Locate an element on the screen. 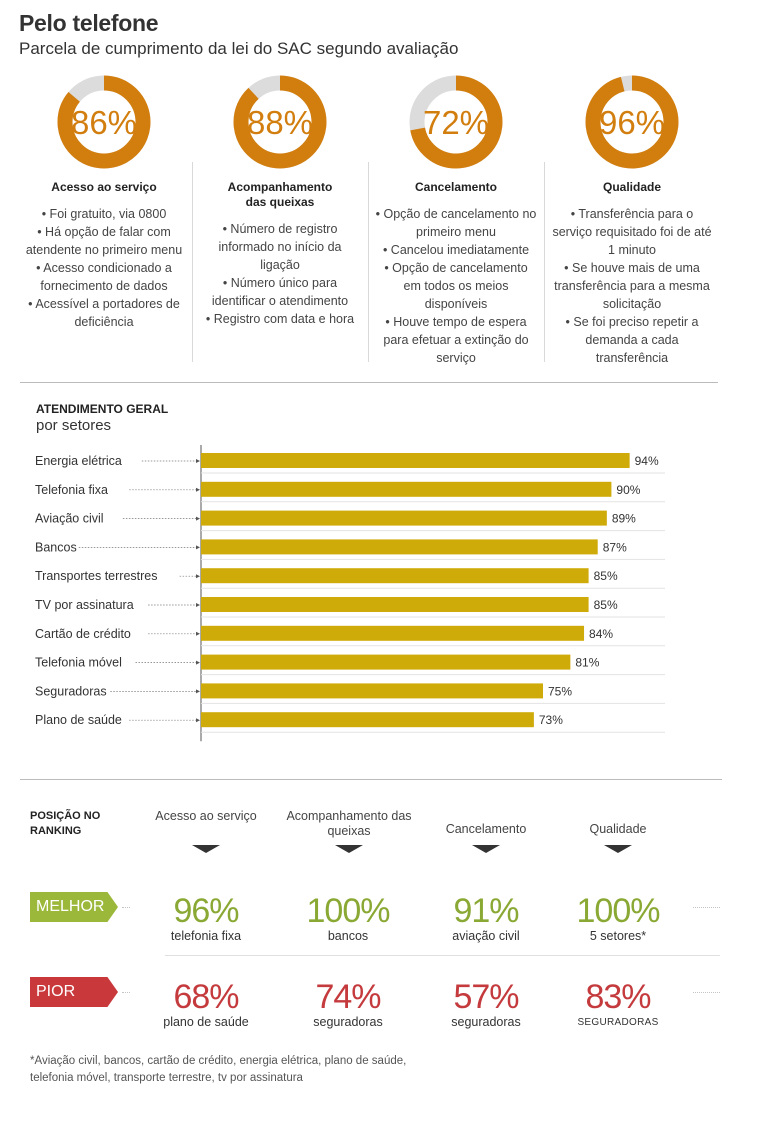 The width and height of the screenshot is (772, 1140). donut-followup: 88% is located at coordinates (280, 122).